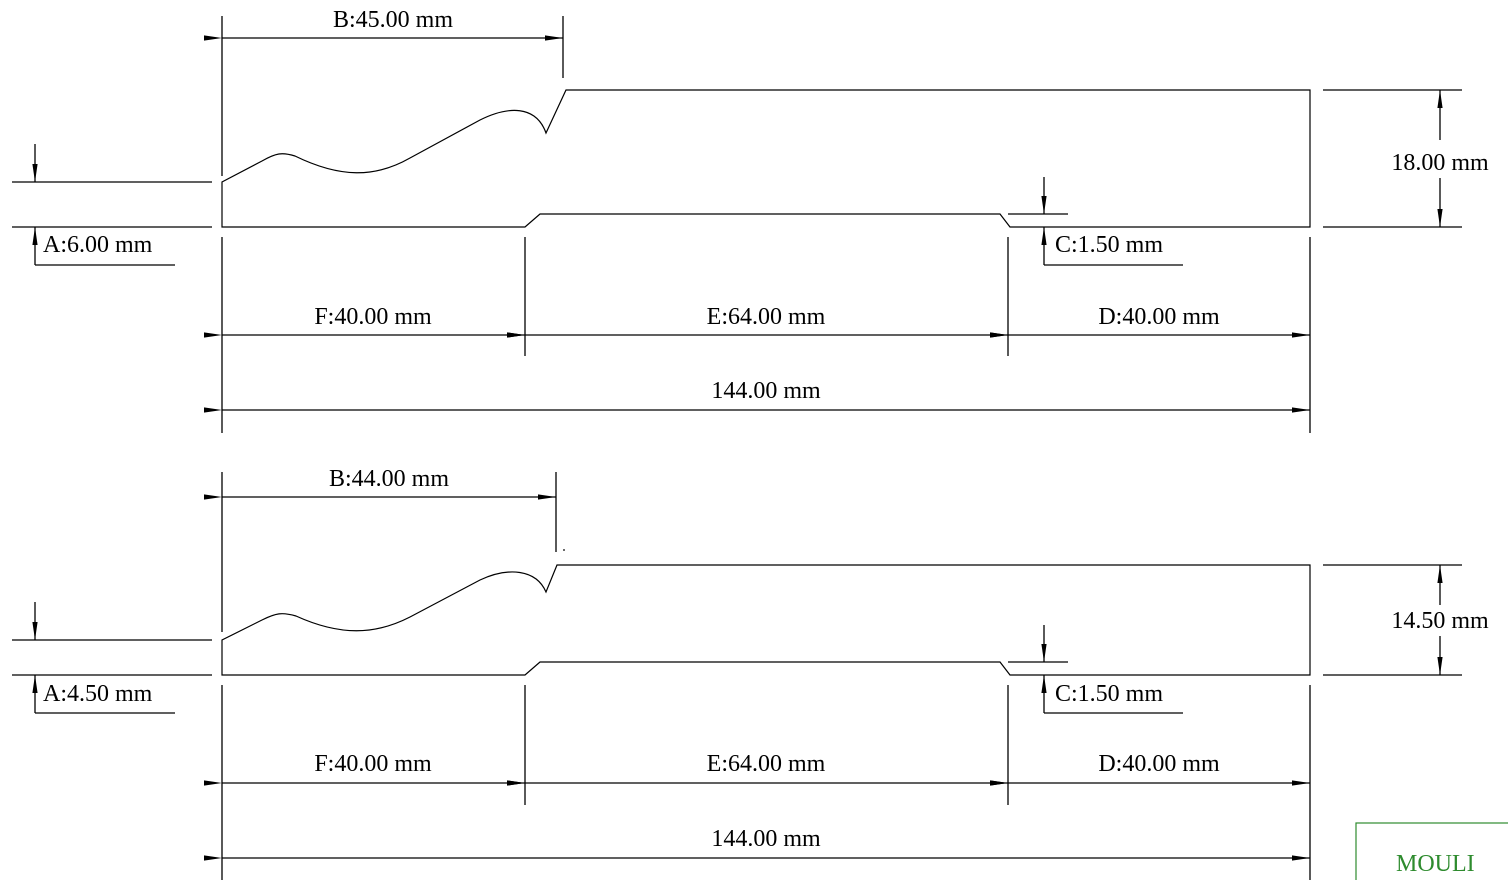  I want to click on dimension-f-top: F:40.00 mm, so click(364, 321).